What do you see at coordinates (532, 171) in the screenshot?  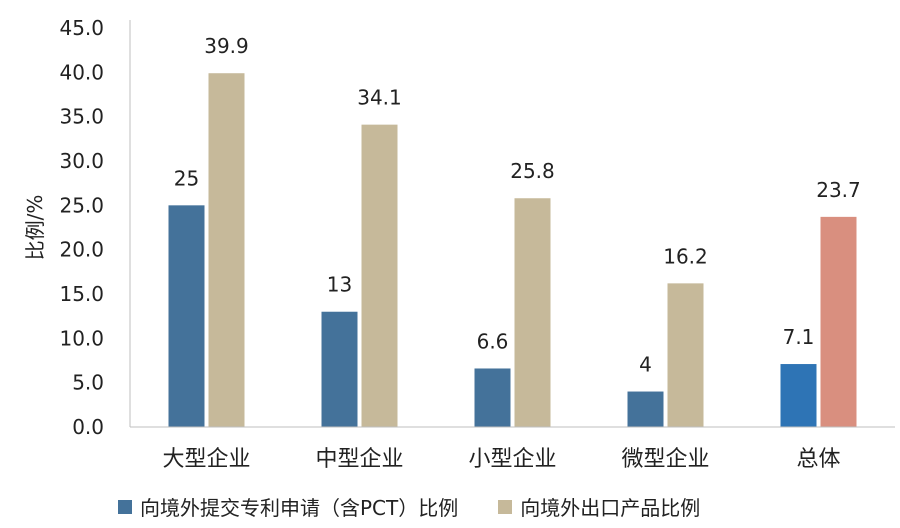 I see `data-label-export-2: 25.8` at bounding box center [532, 171].